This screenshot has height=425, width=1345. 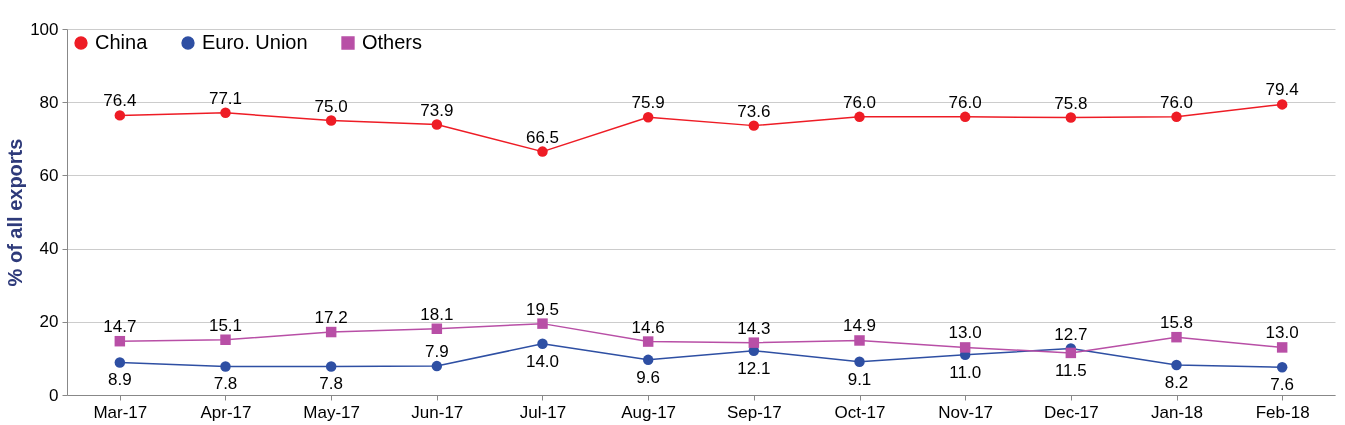 I want to click on x-tick-label: Jul-17, so click(x=543, y=412).